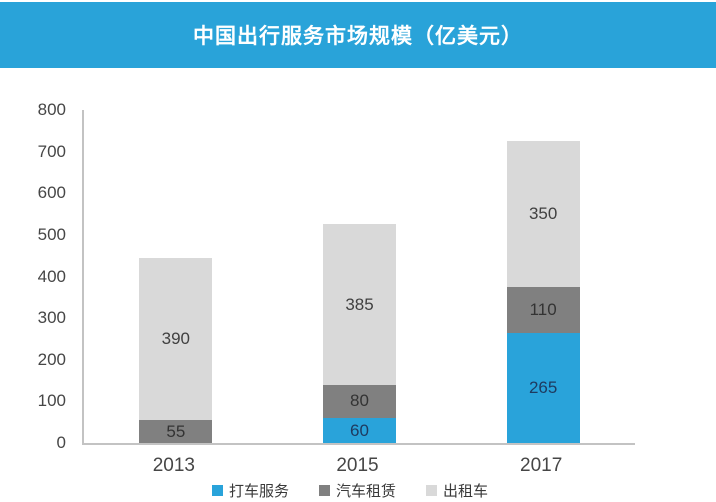 Image resolution: width=716 pixels, height=502 pixels. Describe the element at coordinates (365, 491) in the screenshot. I see `legend-label: 汽车租赁` at that location.